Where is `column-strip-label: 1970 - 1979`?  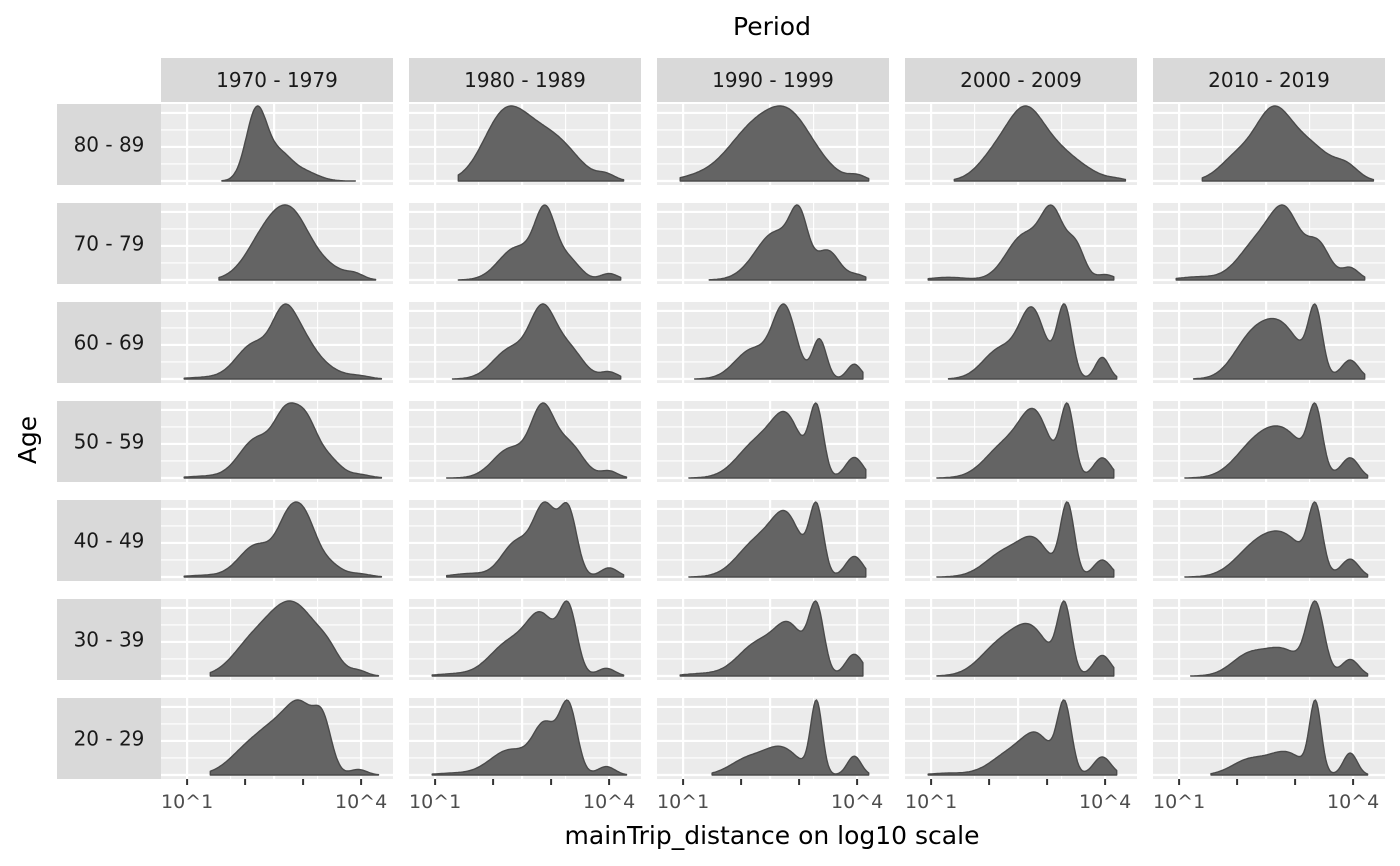 column-strip-label: 1970 - 1979 is located at coordinates (277, 80).